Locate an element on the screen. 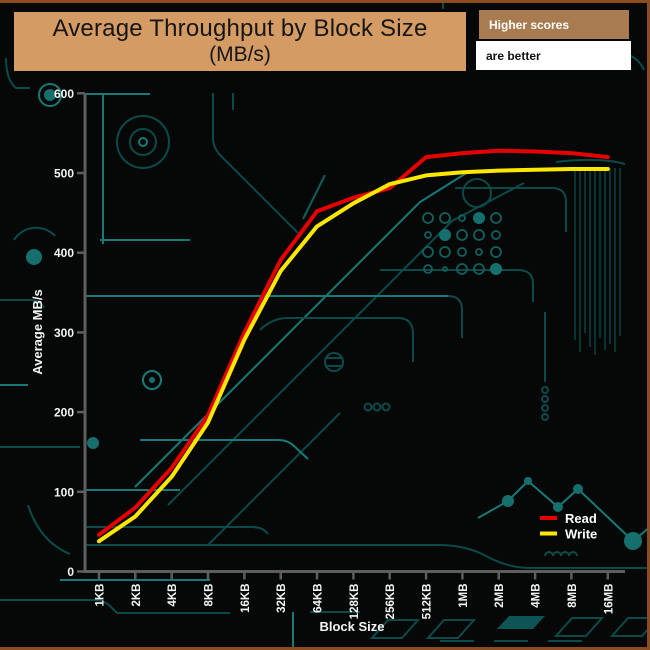 Image resolution: width=650 pixels, height=650 pixels. x-tick-label: 128KB is located at coordinates (355, 602).